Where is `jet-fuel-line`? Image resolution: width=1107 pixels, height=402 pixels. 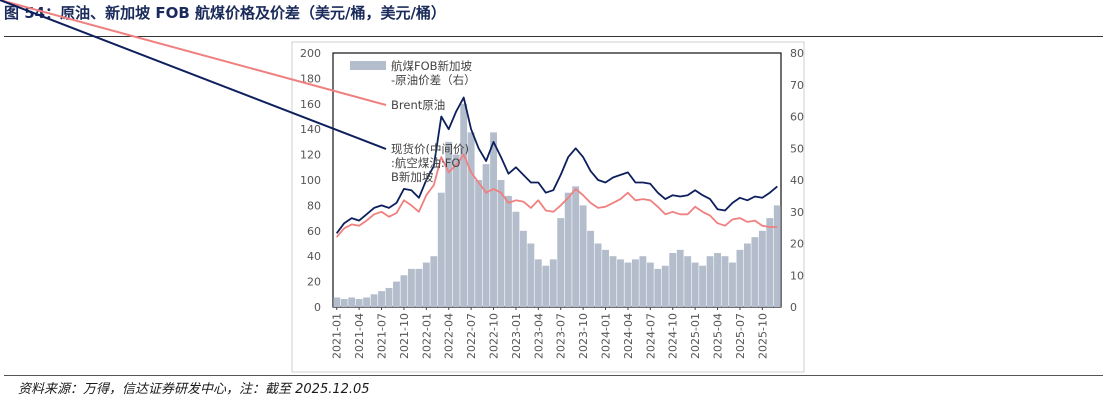 jet-fuel-line is located at coordinates (556, 165).